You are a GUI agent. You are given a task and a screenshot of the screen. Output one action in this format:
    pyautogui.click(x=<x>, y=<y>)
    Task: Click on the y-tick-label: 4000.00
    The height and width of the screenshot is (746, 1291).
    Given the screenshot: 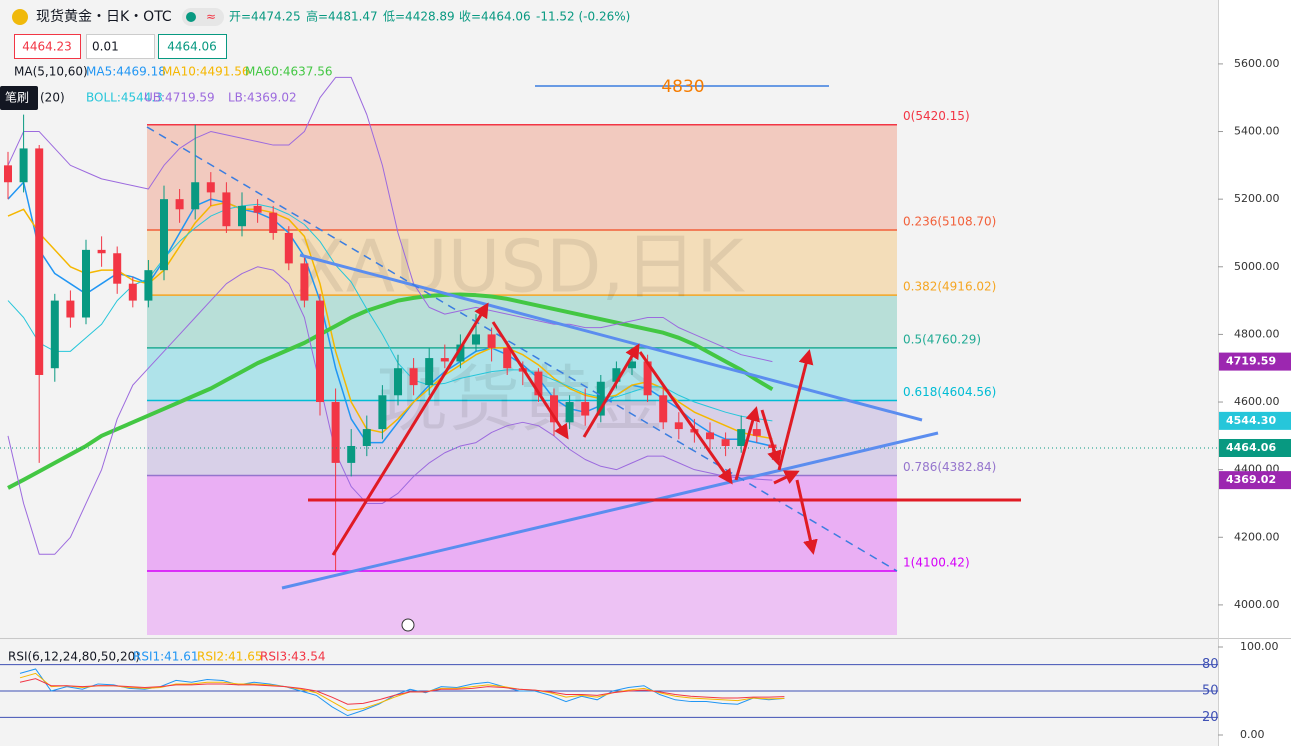 What is the action you would take?
    pyautogui.click(x=1257, y=604)
    